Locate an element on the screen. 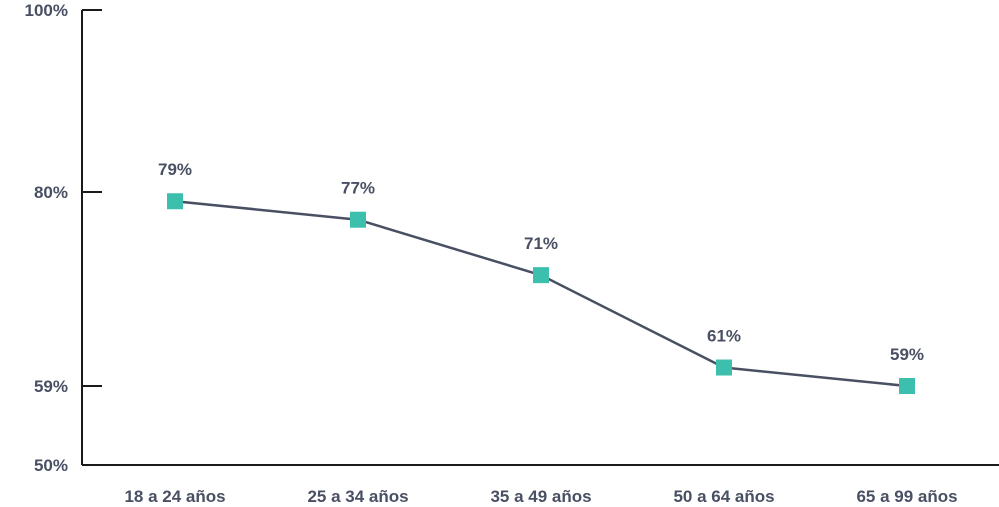 The height and width of the screenshot is (507, 999). x-tick-label: 25 a 34 años is located at coordinates (357, 496).